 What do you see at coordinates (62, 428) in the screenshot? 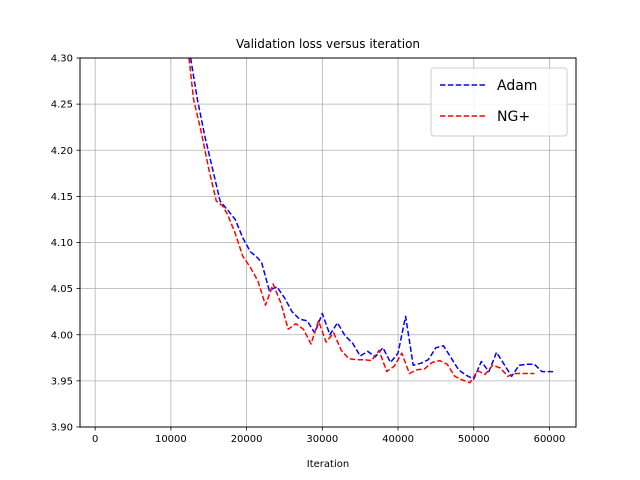
I see `y-tick-label: 3.90` at bounding box center [62, 428].